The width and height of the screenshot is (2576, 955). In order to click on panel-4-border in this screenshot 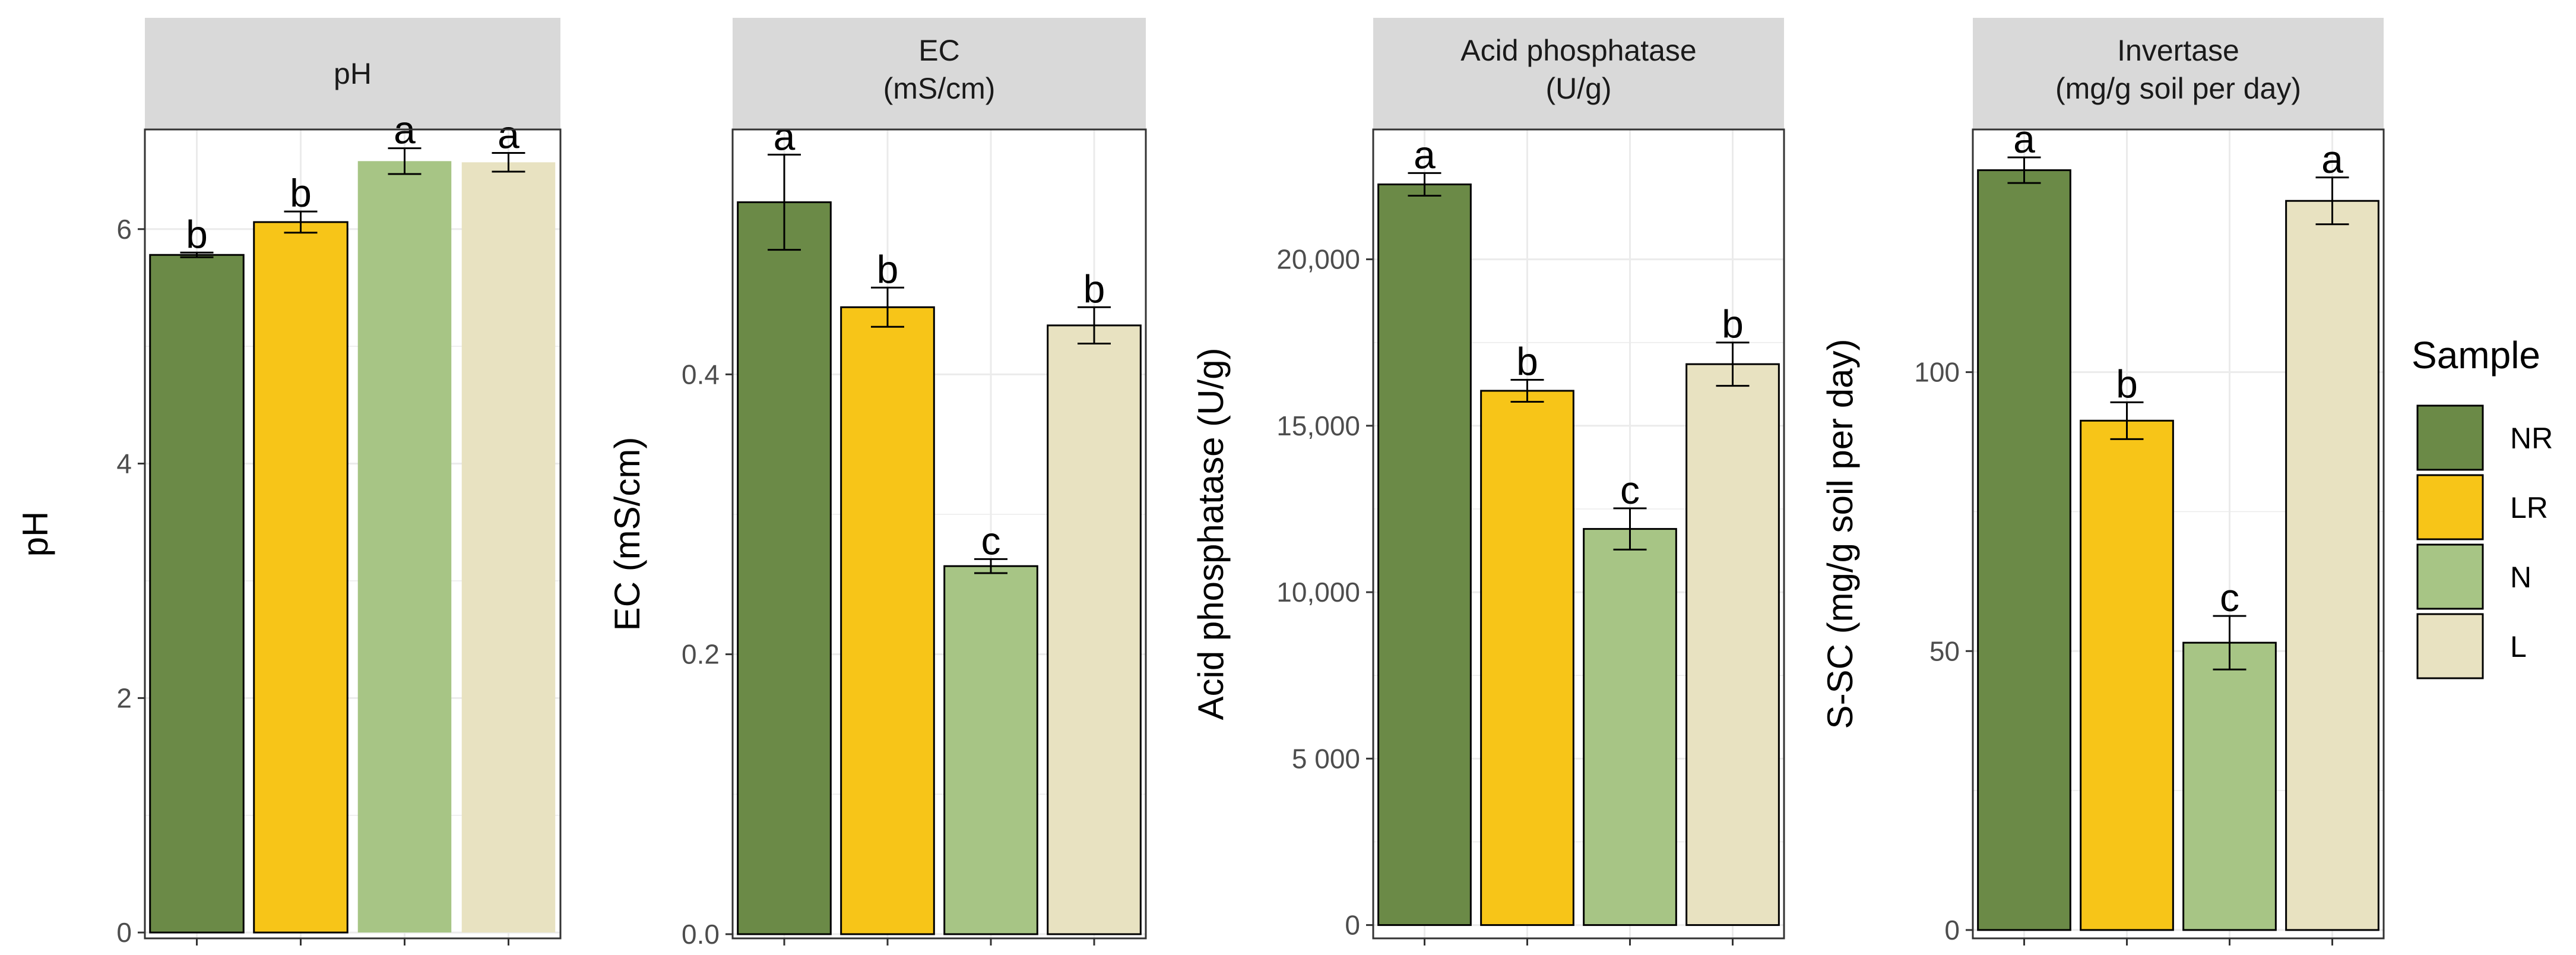, I will do `click(2178, 534)`.